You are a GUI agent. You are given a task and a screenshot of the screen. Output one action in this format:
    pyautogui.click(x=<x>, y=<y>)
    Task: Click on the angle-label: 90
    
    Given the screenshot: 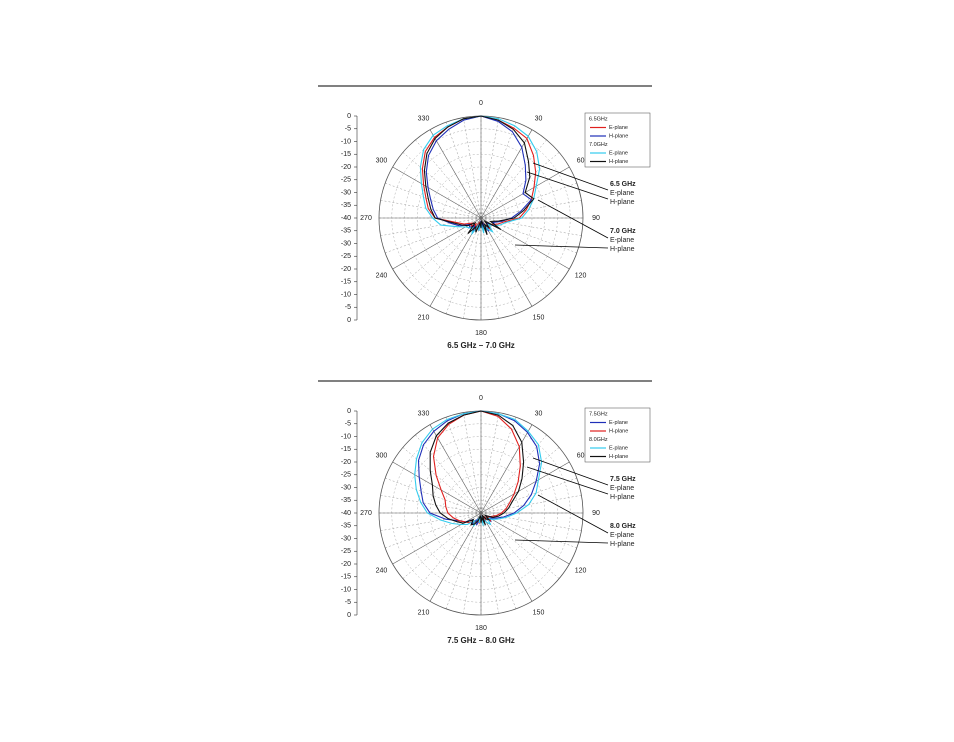 What is the action you would take?
    pyautogui.click(x=596, y=513)
    